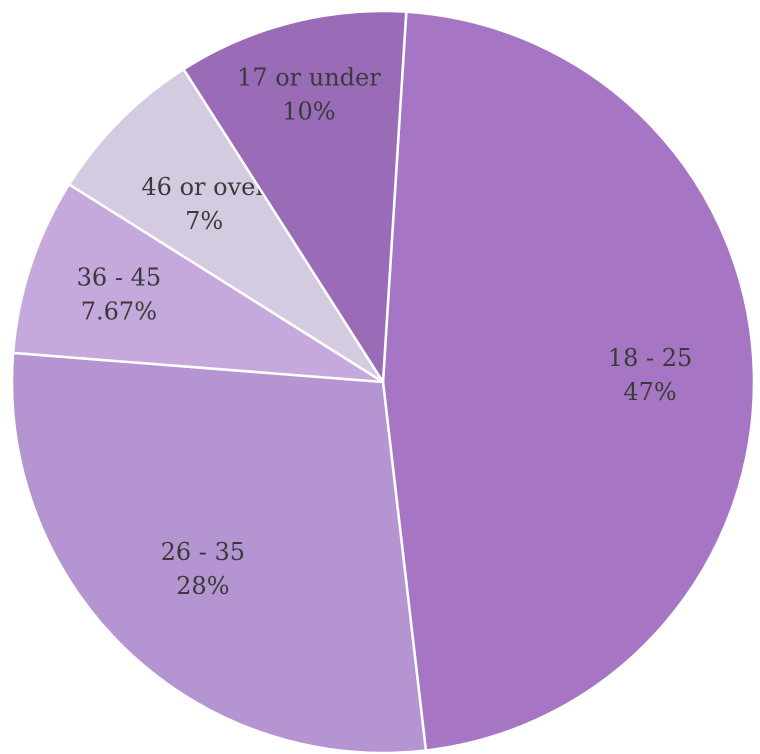 The image size is (760, 754). What do you see at coordinates (203, 552) in the screenshot?
I see `slice-label-26-35: 26 - 35` at bounding box center [203, 552].